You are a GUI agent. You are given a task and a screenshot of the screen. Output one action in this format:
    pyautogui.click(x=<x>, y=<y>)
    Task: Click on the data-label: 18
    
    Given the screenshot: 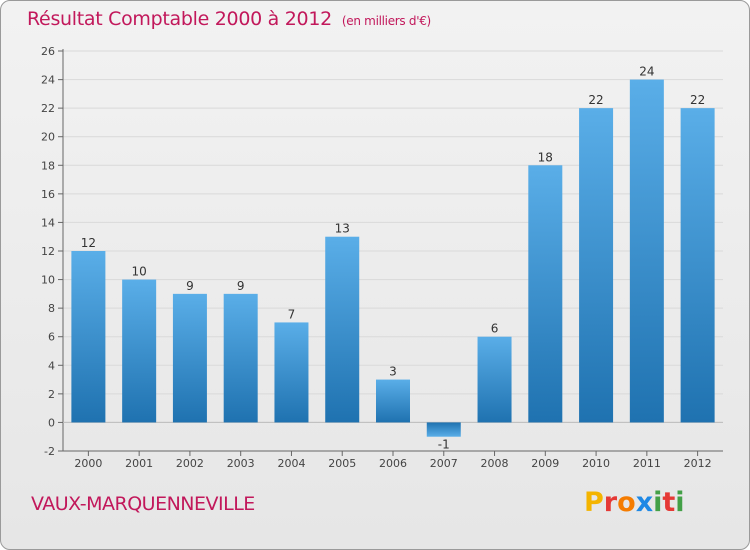 What is the action you would take?
    pyautogui.click(x=545, y=157)
    